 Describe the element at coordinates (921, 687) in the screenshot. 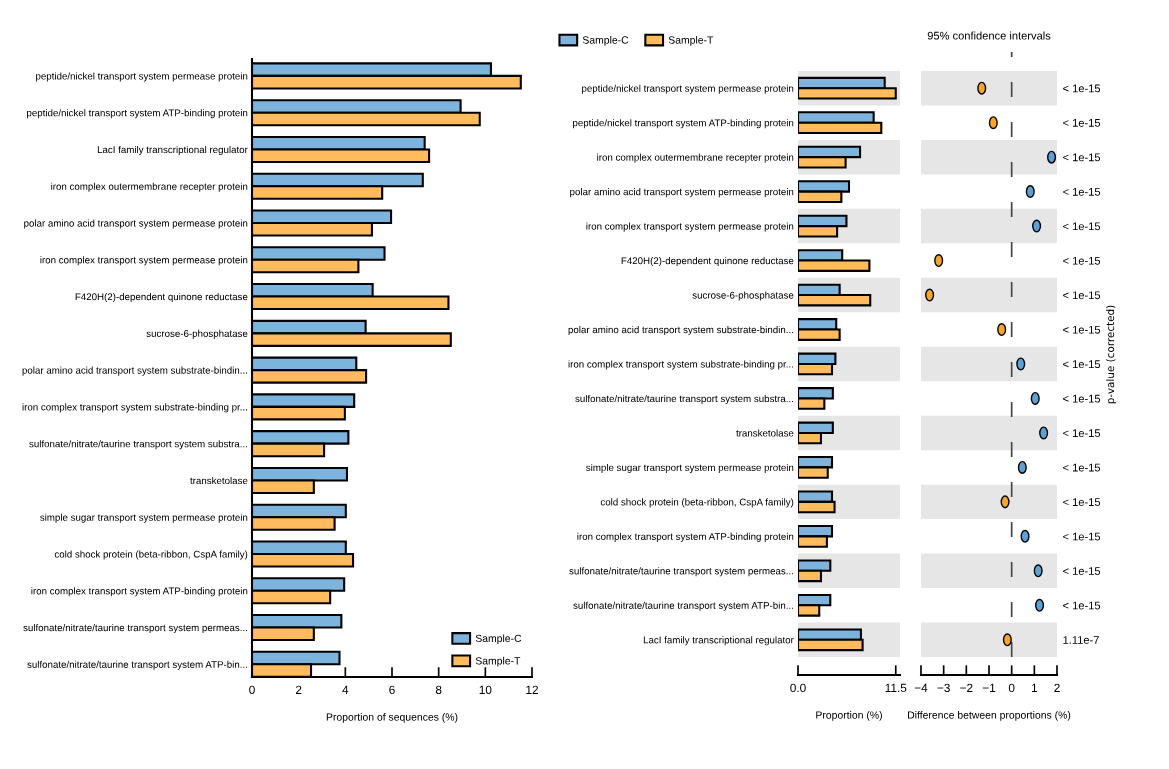

I see `x-tick-label: −4` at that location.